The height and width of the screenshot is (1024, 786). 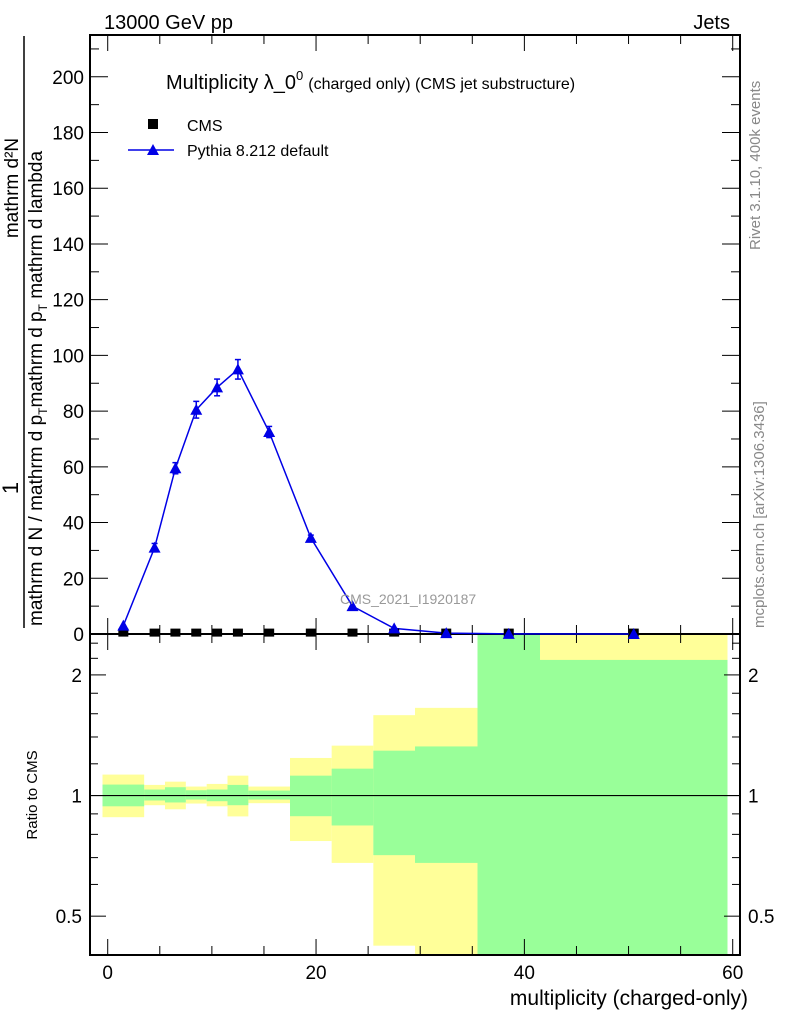 I want to click on mcplots-label: mcplots.cern.ch [arXiv:1306.3436], so click(x=759, y=514).